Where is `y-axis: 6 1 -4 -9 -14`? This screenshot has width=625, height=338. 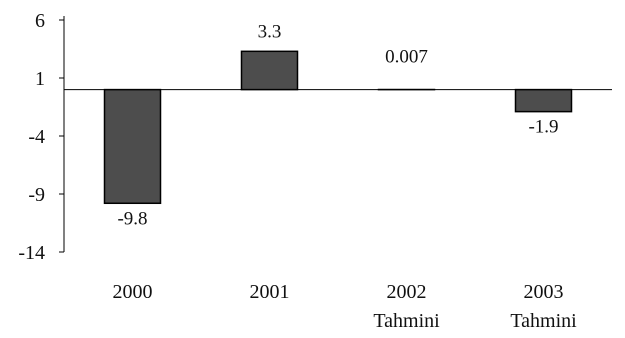
y-axis: 6 1 -4 -9 -14 is located at coordinates (41, 137).